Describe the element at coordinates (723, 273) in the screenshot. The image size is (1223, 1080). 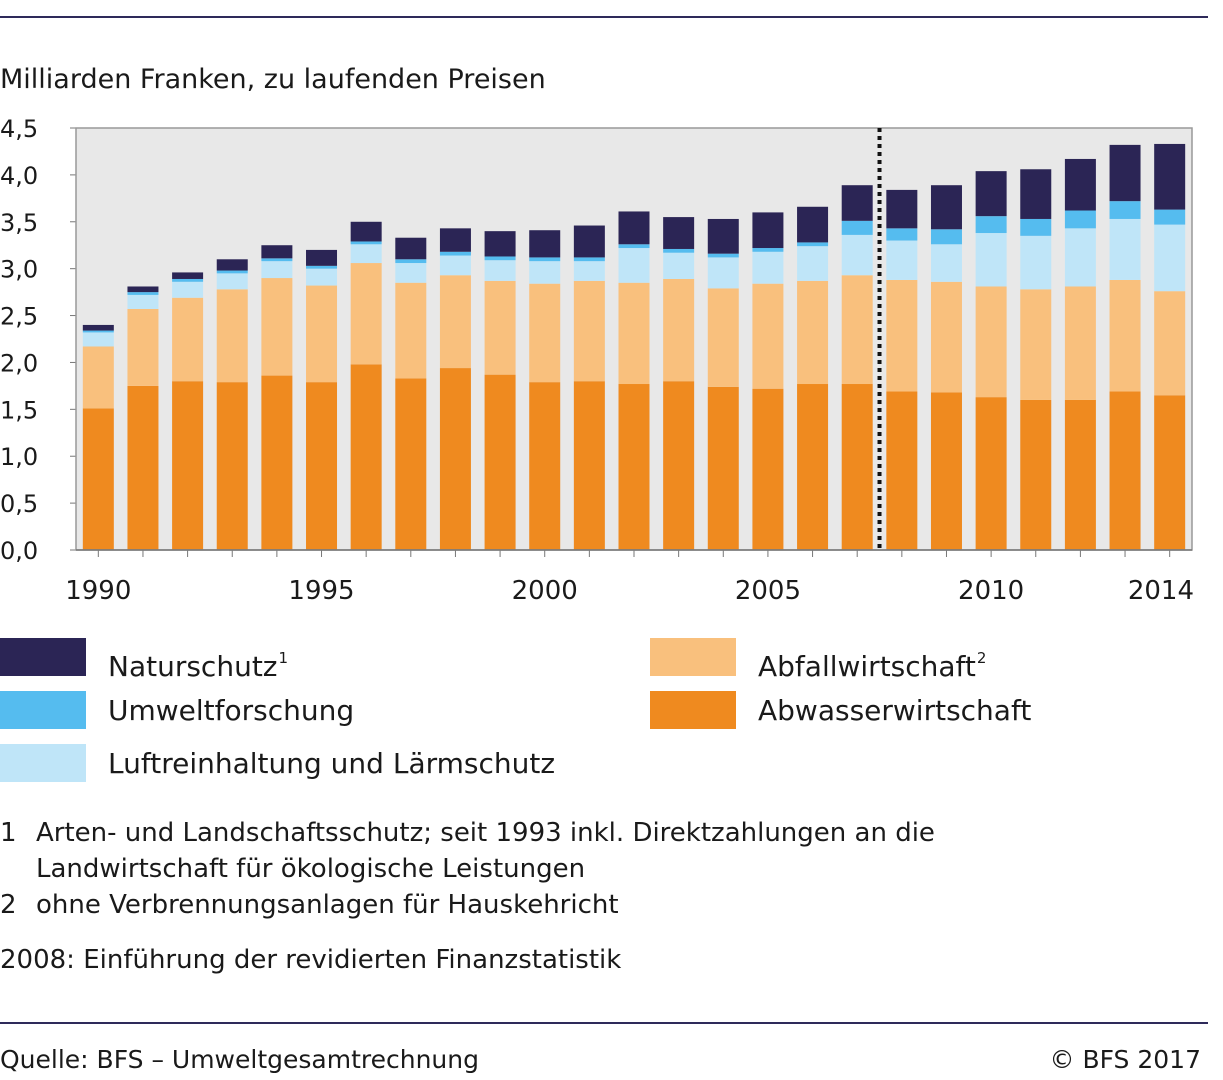
I see `bar-2004-luftreinhaltung-und-l-rmschutz` at that location.